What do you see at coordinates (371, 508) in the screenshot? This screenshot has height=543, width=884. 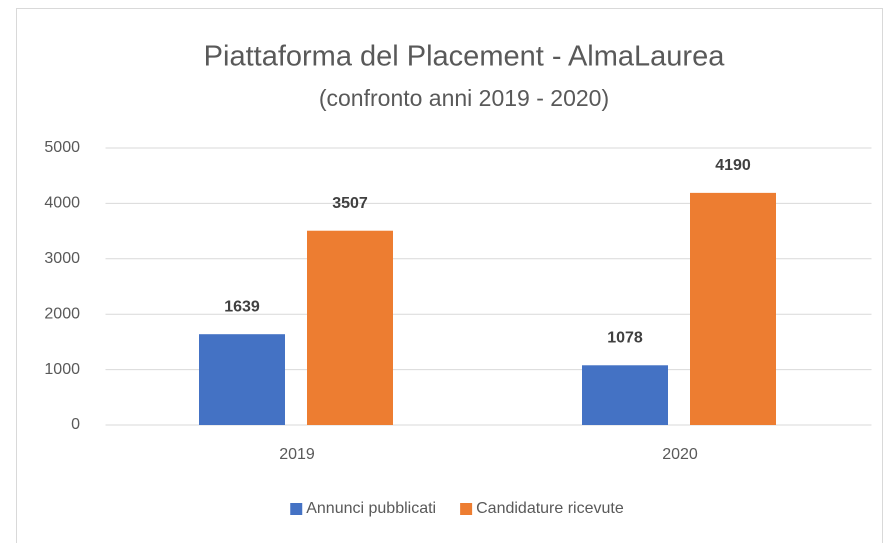 I see `legend-label: Annunci pubblicati` at bounding box center [371, 508].